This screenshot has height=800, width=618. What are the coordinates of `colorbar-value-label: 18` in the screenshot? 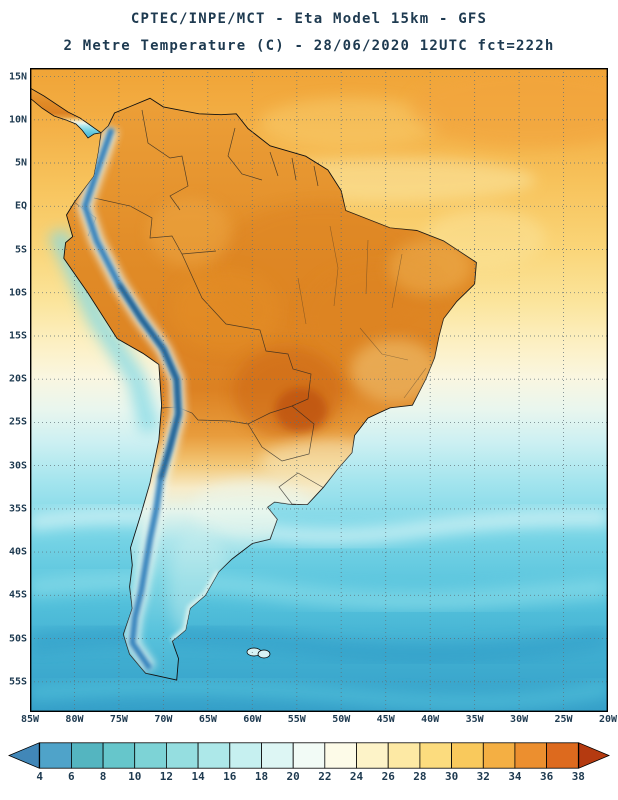 It's located at (261, 776).